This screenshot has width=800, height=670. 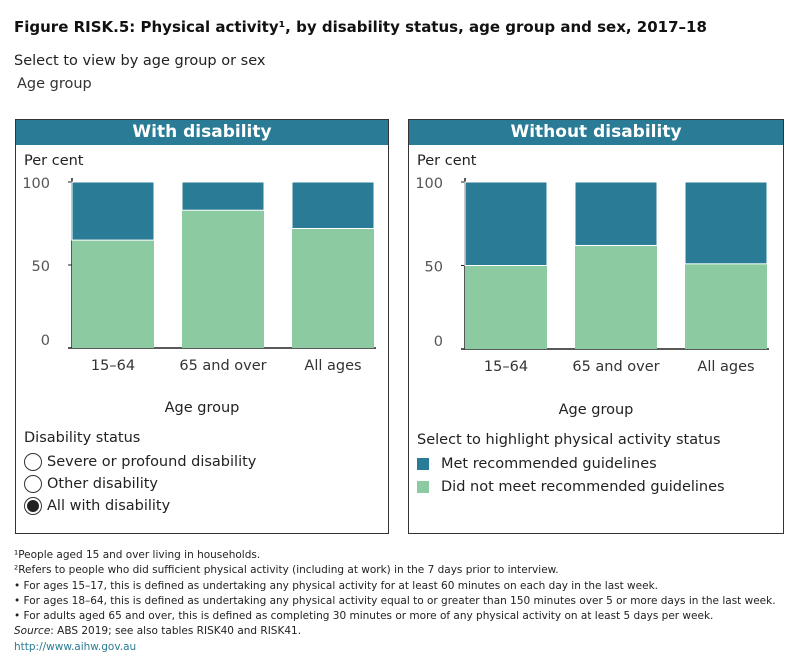 I want to click on legend-item-not-met: Did not meet recommended guidelines, so click(x=571, y=487).